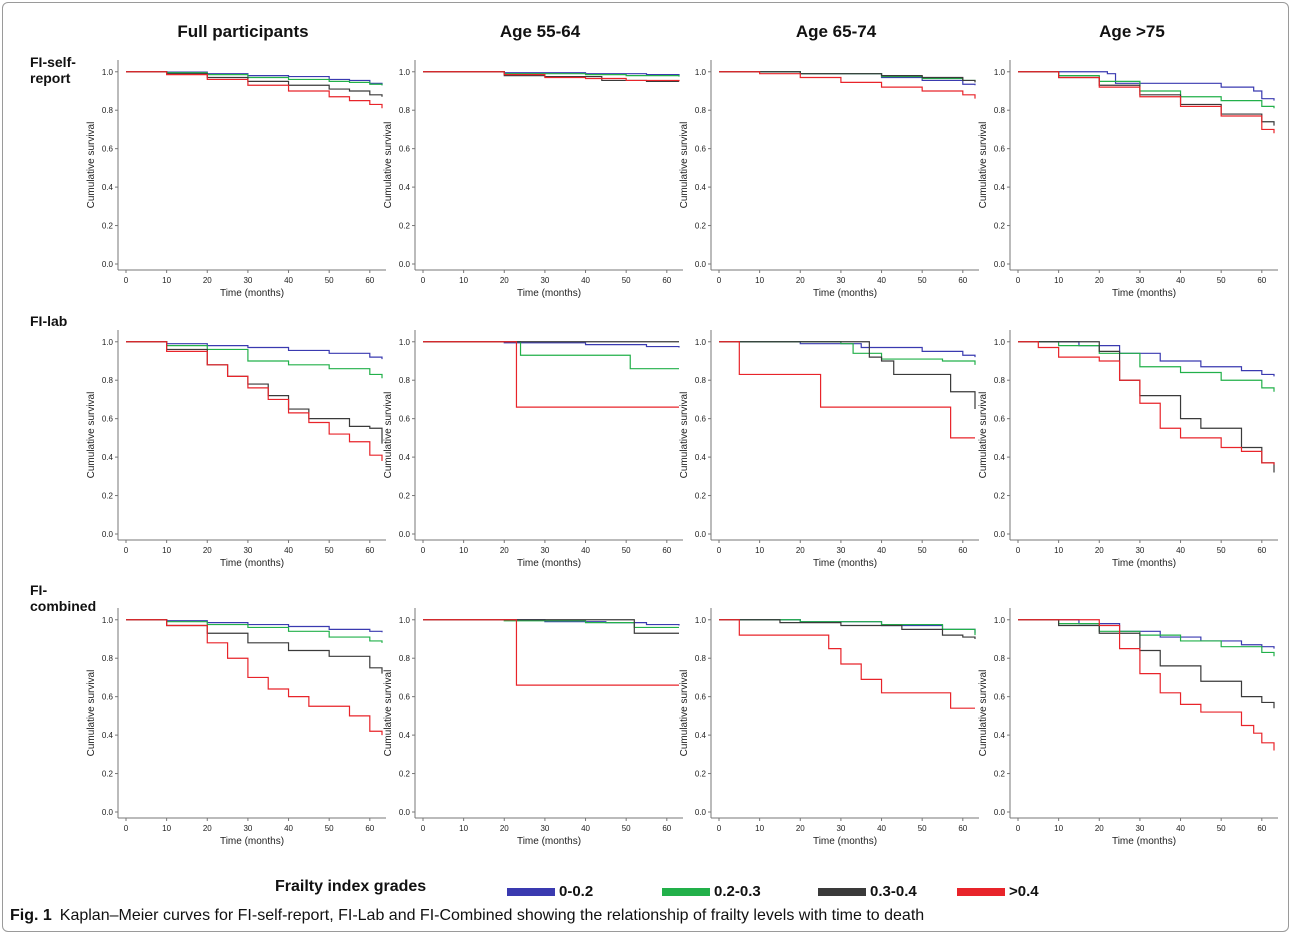  I want to click on row-label-fi-combined: FI- combined, so click(63, 598).